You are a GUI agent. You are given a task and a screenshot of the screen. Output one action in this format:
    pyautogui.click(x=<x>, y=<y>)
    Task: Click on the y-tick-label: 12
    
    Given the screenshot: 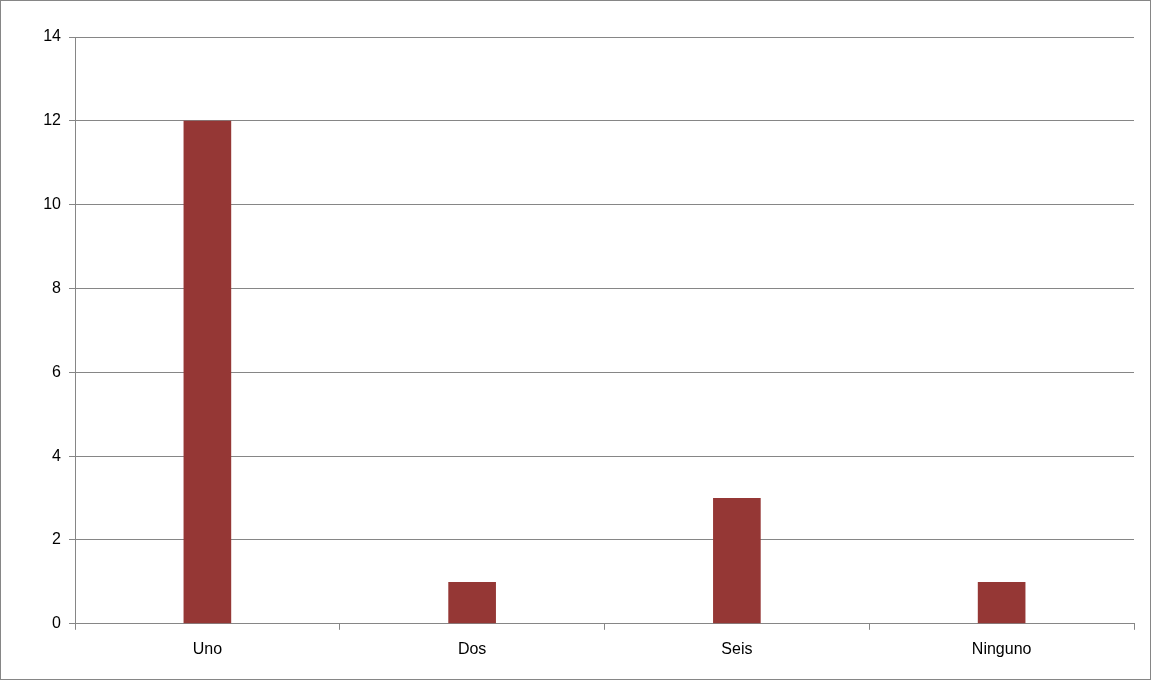 What is the action you would take?
    pyautogui.click(x=52, y=120)
    